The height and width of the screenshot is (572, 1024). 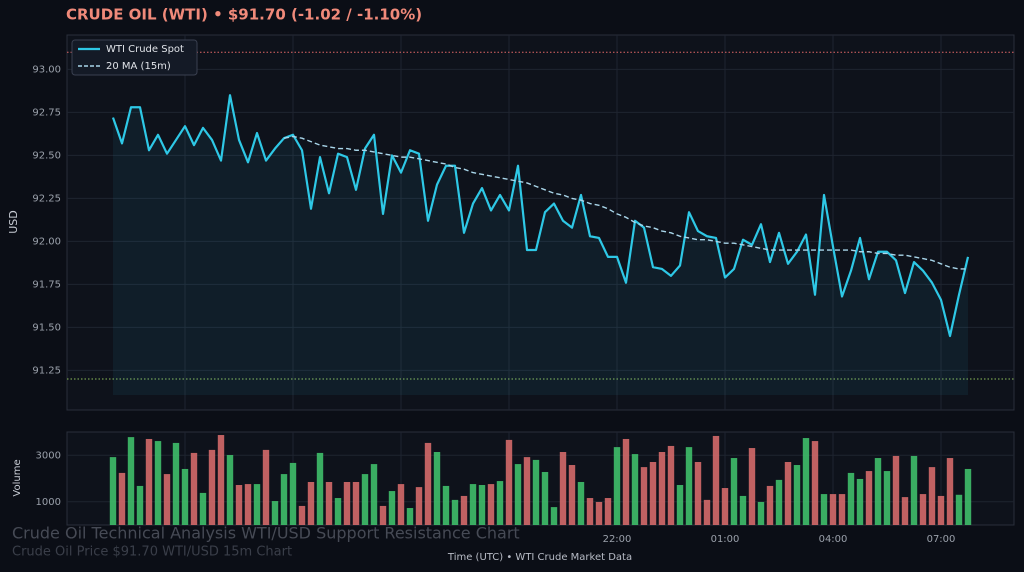 What do you see at coordinates (48, 502) in the screenshot?
I see `y-tick-label: 1000` at bounding box center [48, 502].